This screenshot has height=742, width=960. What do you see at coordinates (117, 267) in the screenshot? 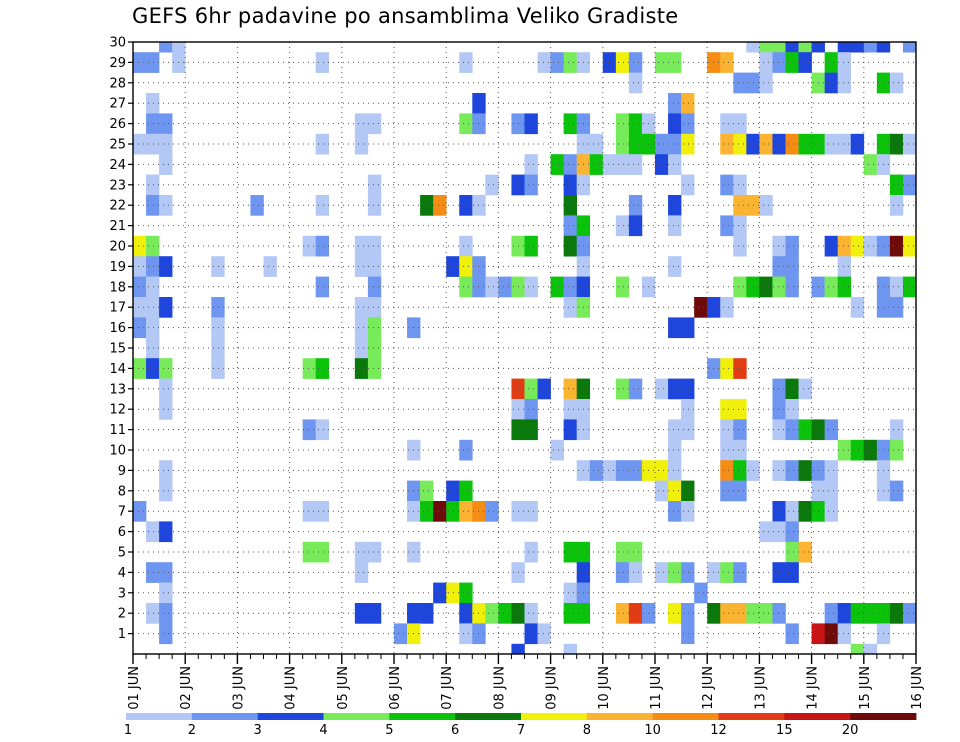
I see `y-tick-label: 19` at bounding box center [117, 267].